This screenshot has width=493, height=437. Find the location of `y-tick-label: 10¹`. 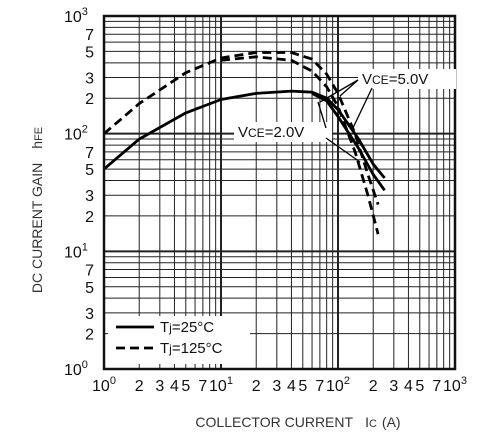

y-tick-label: 10¹ is located at coordinates (76, 251).